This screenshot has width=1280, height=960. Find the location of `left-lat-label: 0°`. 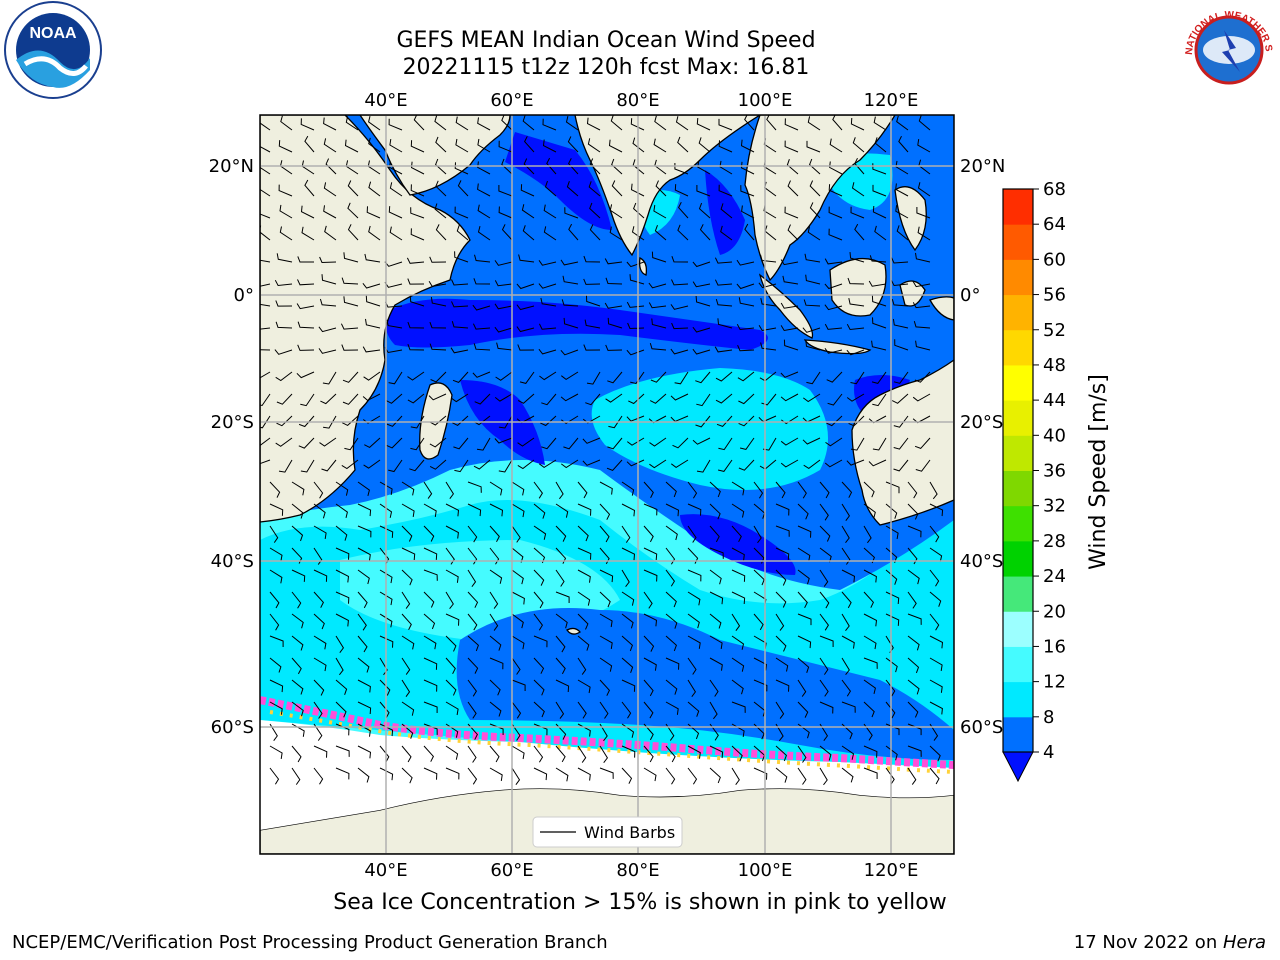

left-lat-label: 0° is located at coordinates (244, 295).